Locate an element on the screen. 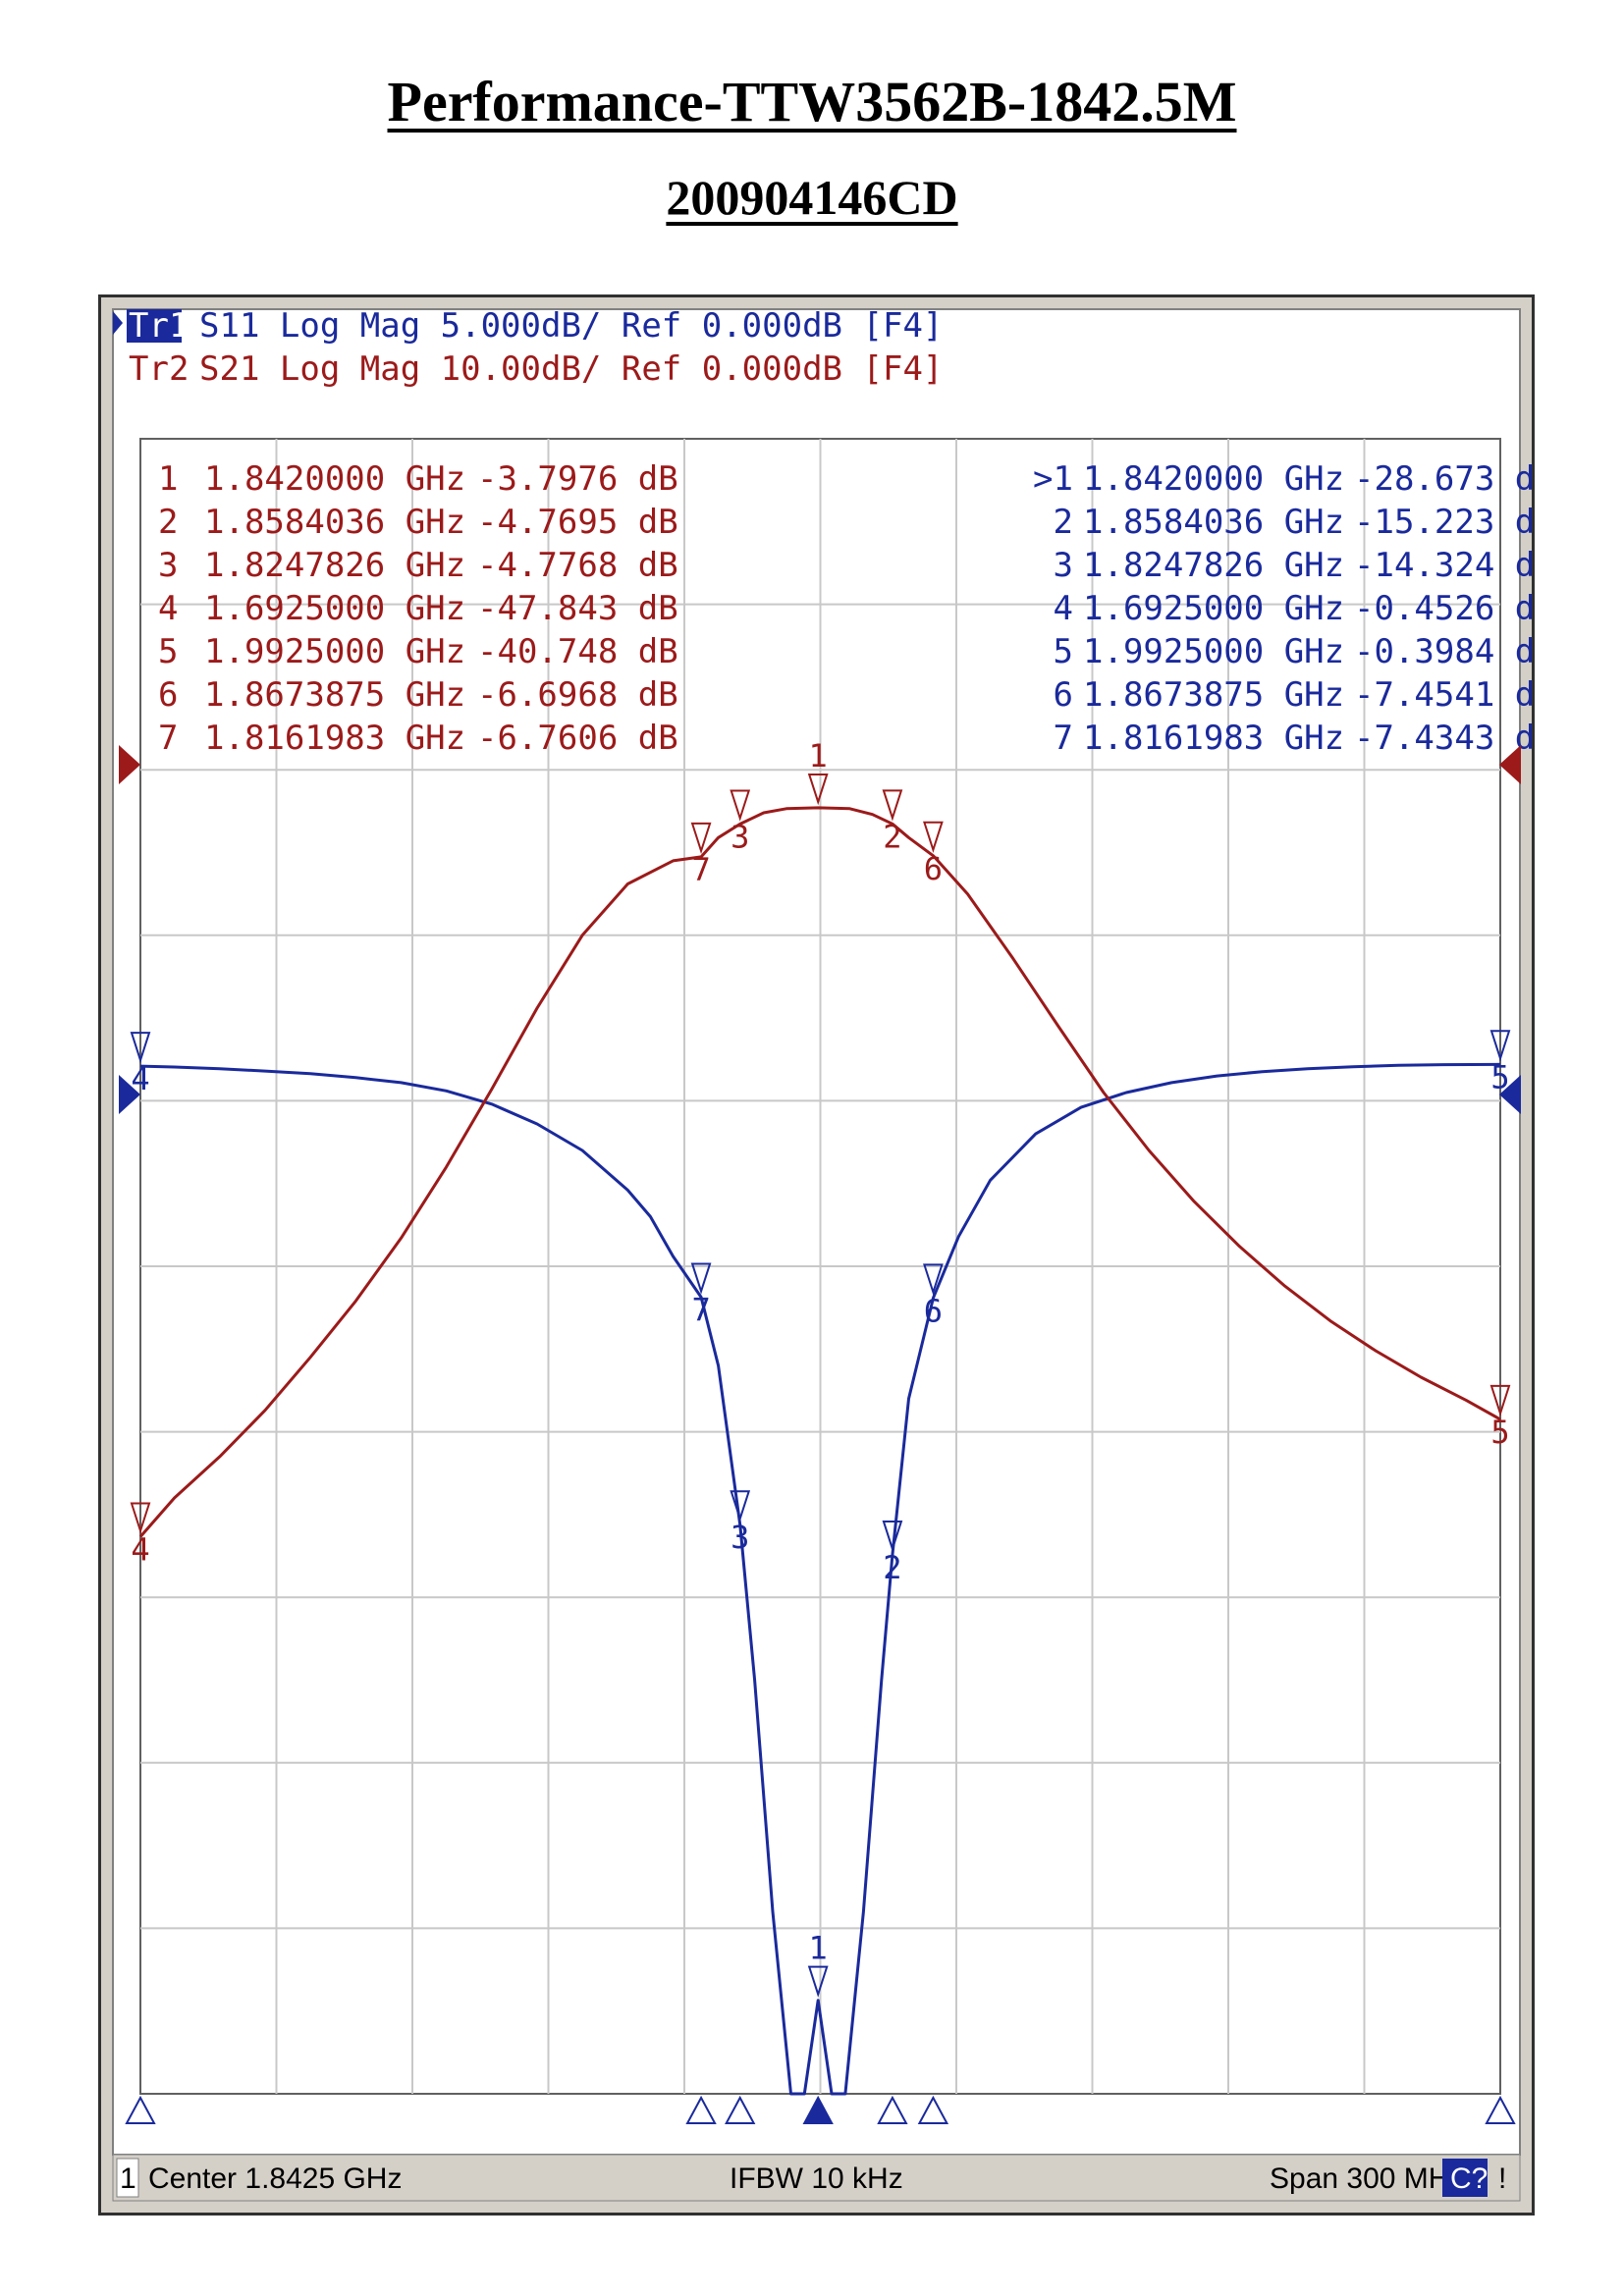  s11-marker-1-label: 1 is located at coordinates (818, 1948).